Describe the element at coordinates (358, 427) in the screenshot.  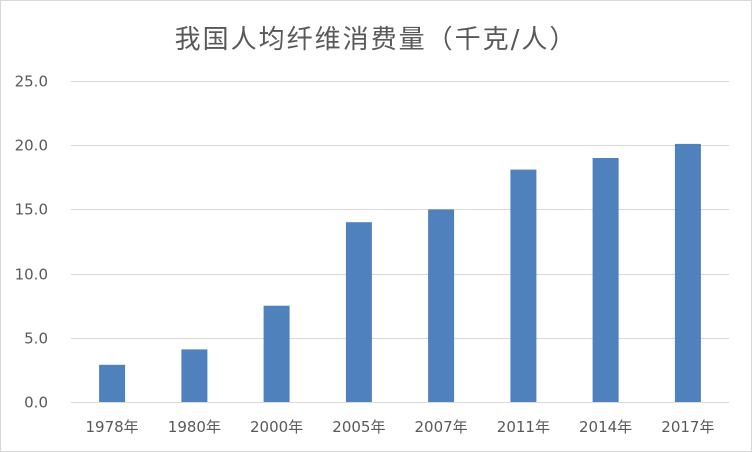
I see `x-tick-label: 2005年` at that location.